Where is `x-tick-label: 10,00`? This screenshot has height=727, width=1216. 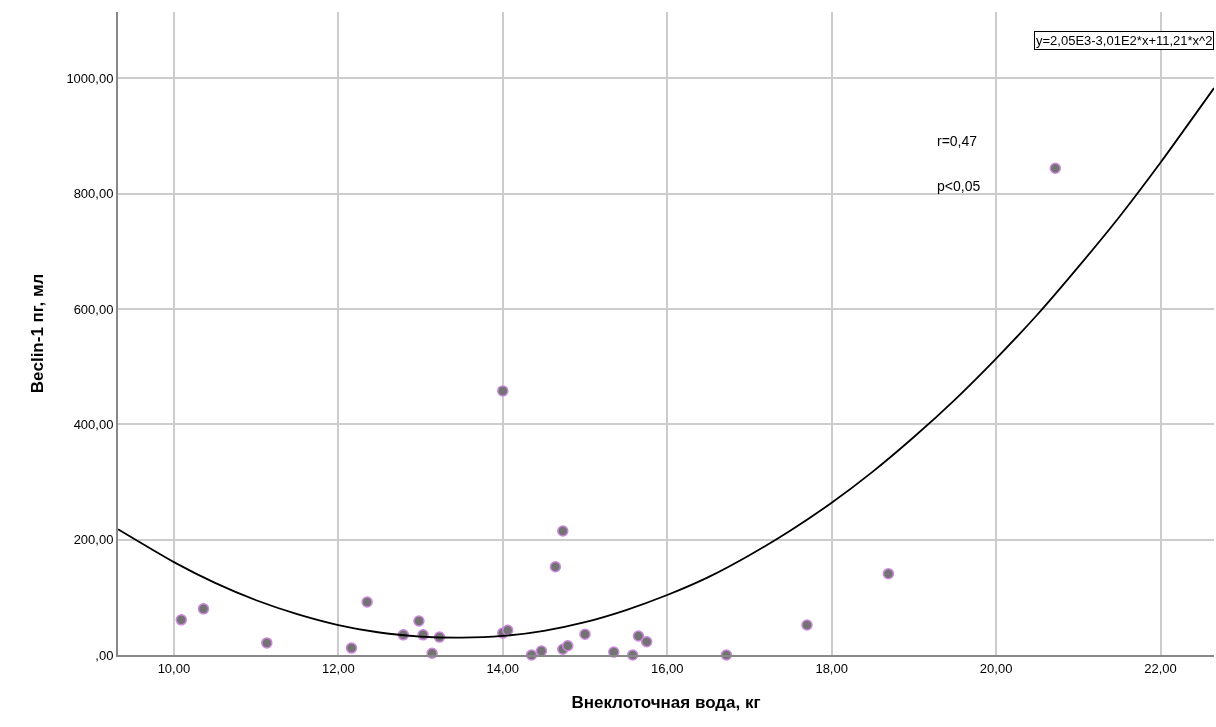 x-tick-label: 10,00 is located at coordinates (174, 668).